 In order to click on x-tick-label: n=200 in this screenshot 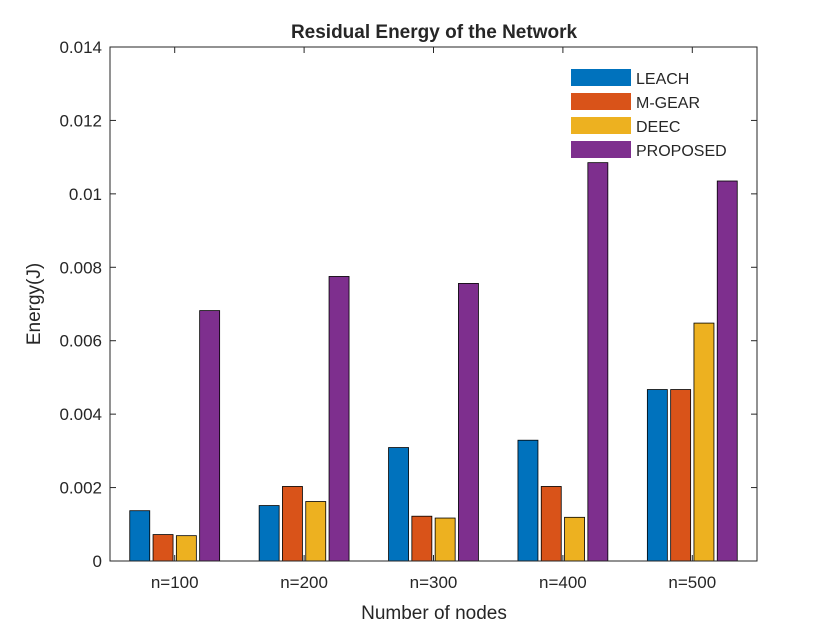, I will do `click(304, 582)`.